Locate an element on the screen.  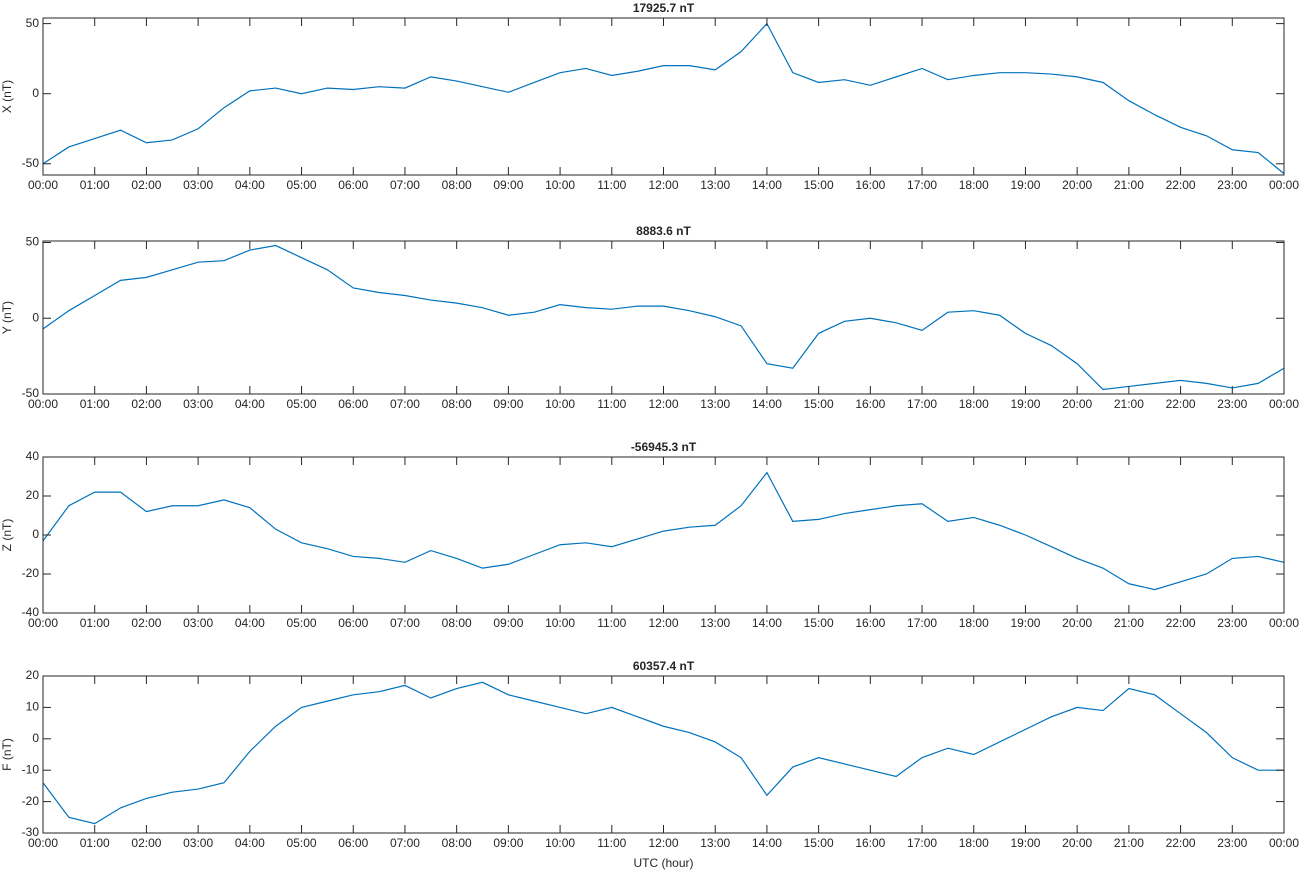
y-tick-label: -40 is located at coordinates (31, 612).